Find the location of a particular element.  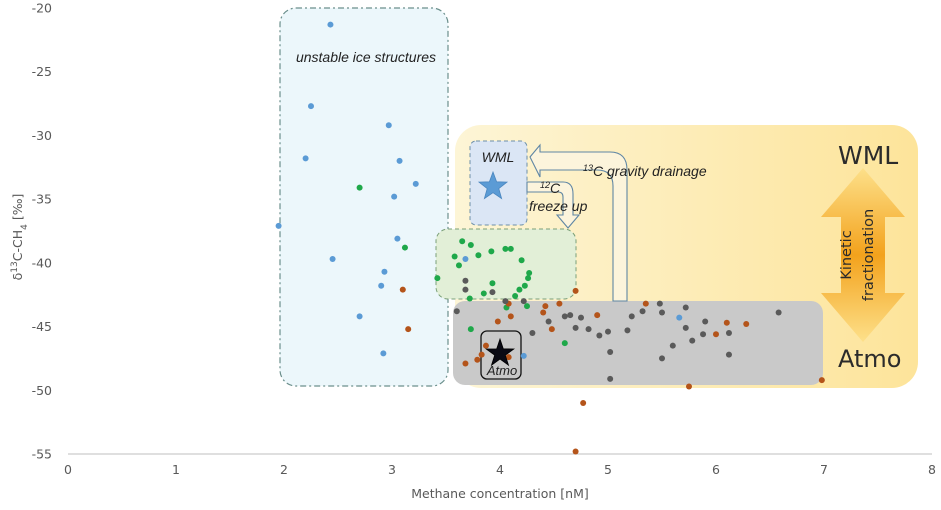

x-tick-label: 6 is located at coordinates (716, 469).